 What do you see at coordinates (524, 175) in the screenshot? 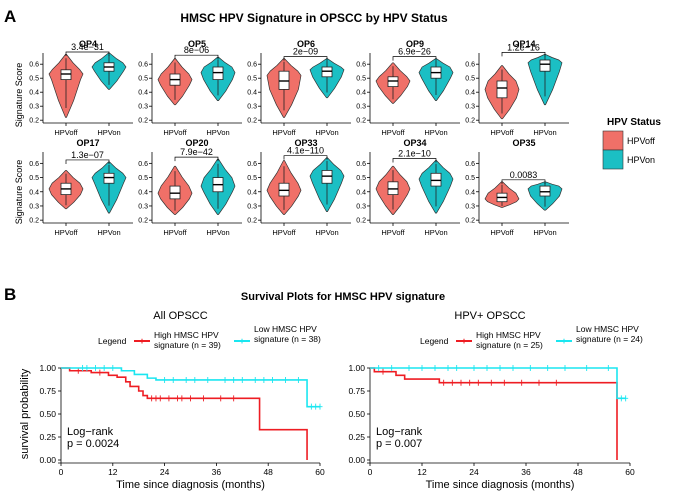
I see `p-value-label: 0.0083` at bounding box center [524, 175].